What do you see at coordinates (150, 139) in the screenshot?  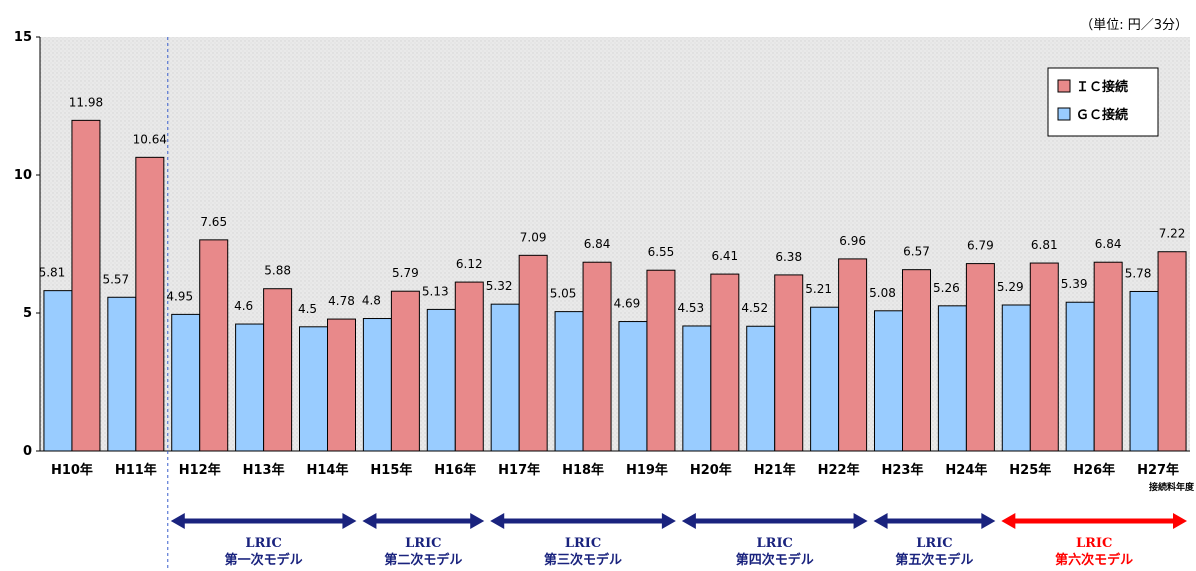 I see `data-label-ic-1: 10.64` at bounding box center [150, 139].